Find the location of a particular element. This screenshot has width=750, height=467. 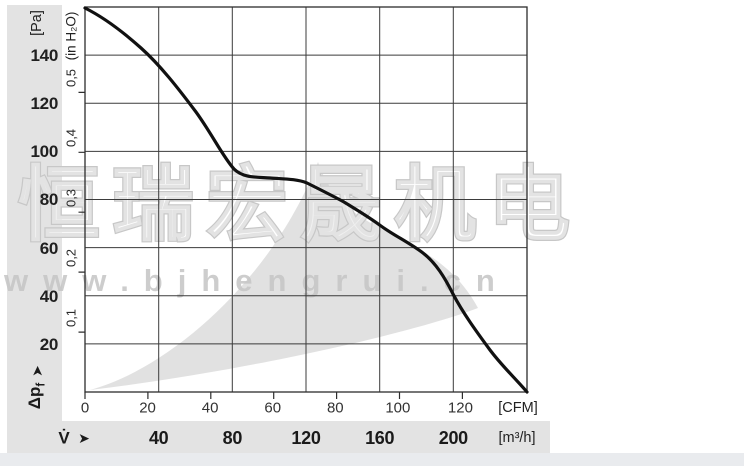

watermark-cn-text: 恒瑞宏晟机电 is located at coordinates (300, 205).